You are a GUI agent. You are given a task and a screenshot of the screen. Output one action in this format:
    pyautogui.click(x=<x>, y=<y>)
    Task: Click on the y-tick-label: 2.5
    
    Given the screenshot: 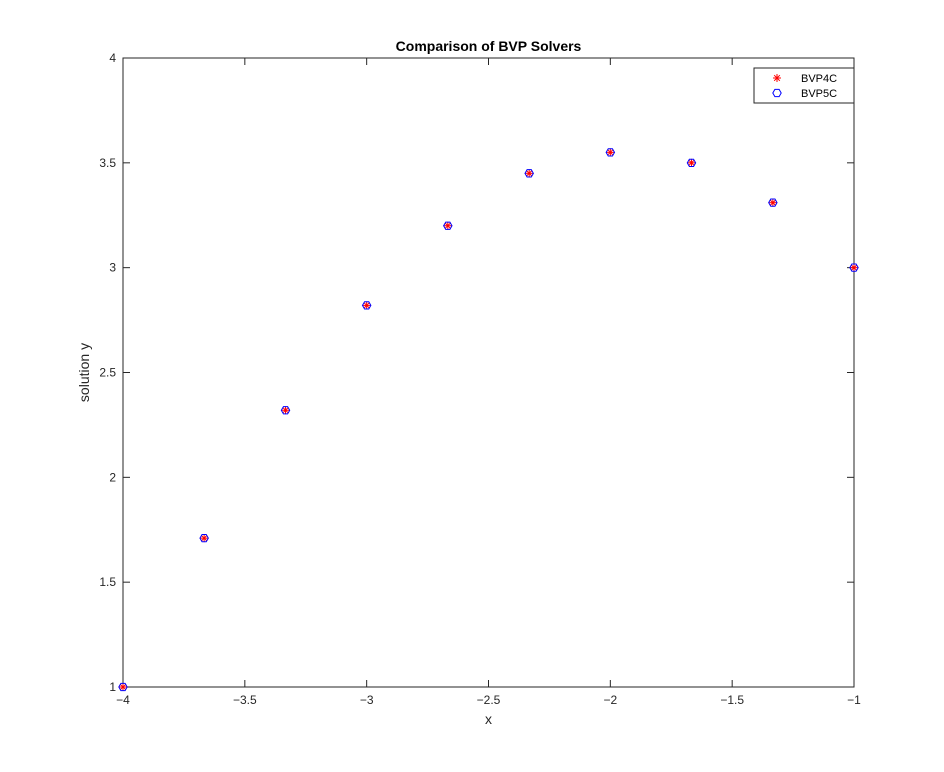 What is the action you would take?
    pyautogui.click(x=107, y=373)
    